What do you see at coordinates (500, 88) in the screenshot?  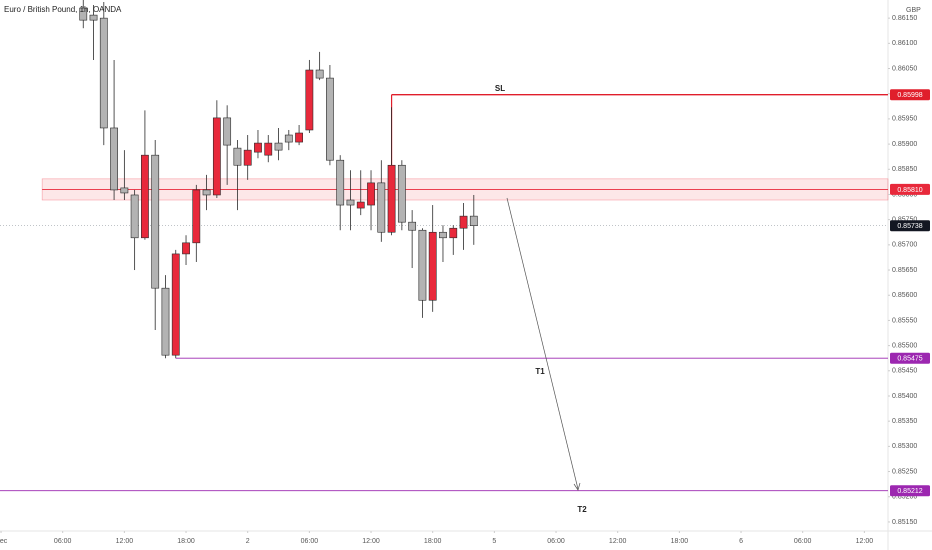 I see `annotation: SL` at bounding box center [500, 88].